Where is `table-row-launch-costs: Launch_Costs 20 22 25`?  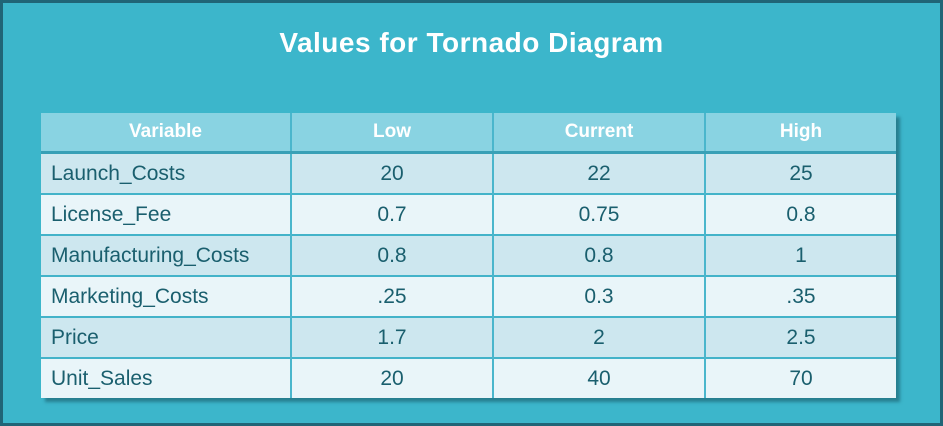
table-row-launch-costs: Launch_Costs 20 22 25 is located at coordinates (468, 173).